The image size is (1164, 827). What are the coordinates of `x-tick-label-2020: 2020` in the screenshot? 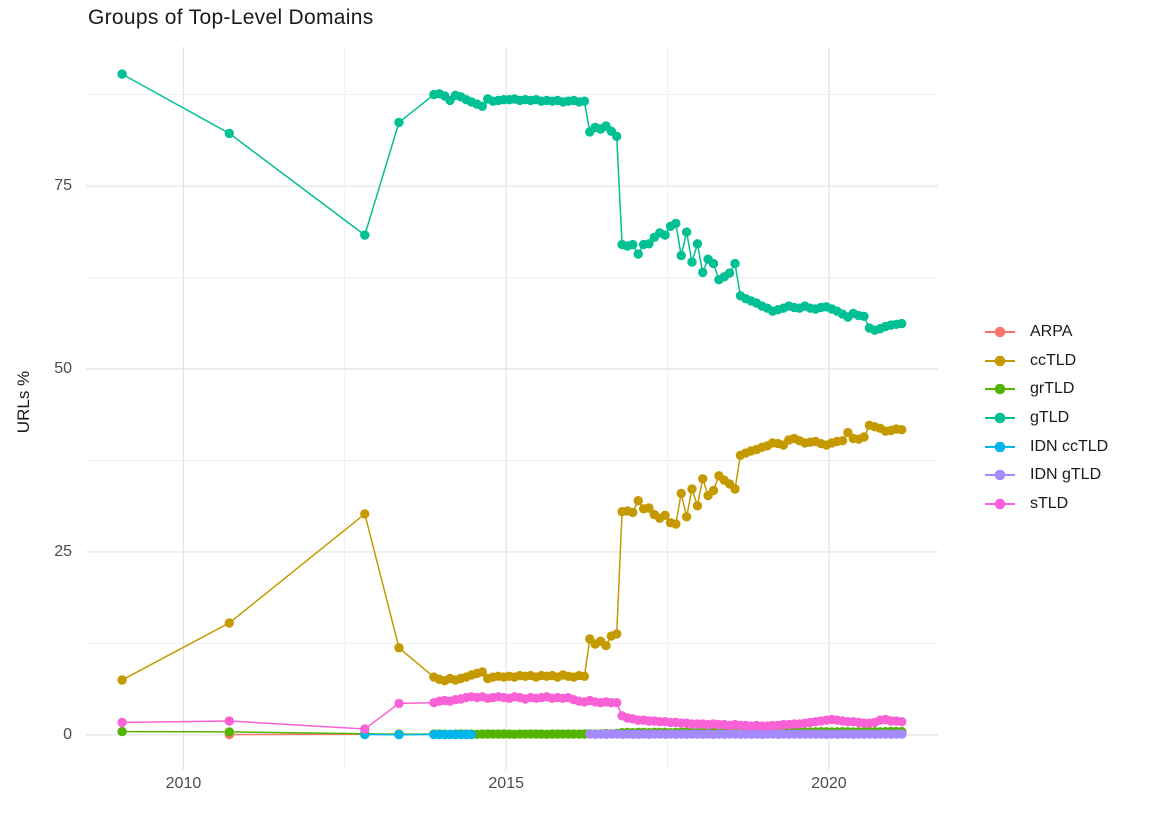 It's located at (829, 783).